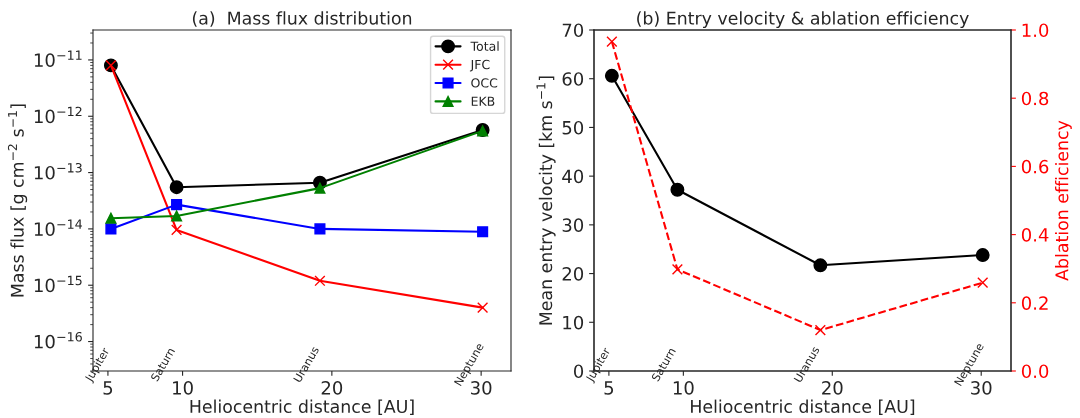  Describe the element at coordinates (1034, 303) in the screenshot. I see `y2-tick-label: 0.2` at that location.